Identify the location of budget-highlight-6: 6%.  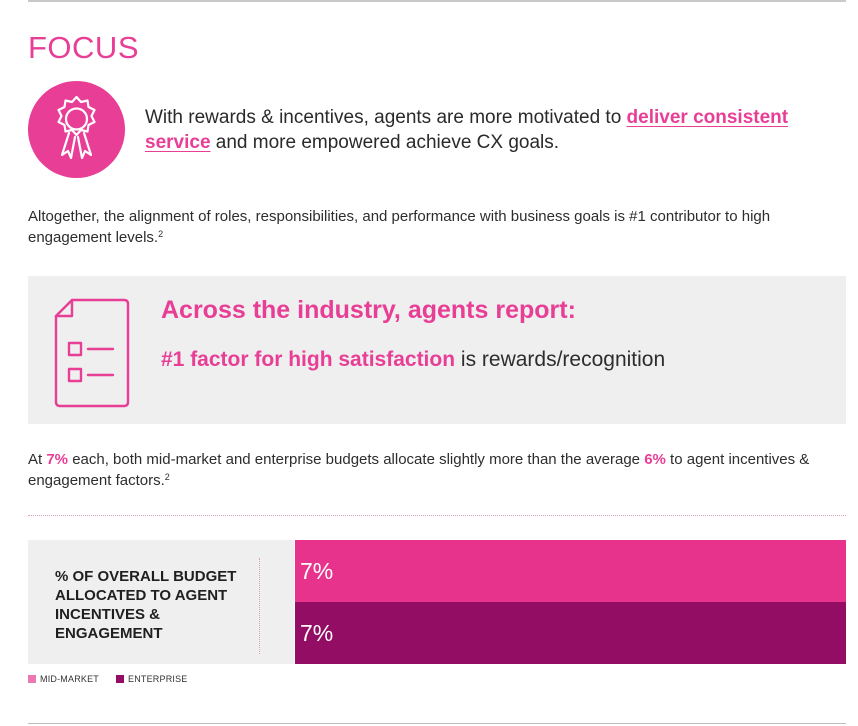
(655, 459).